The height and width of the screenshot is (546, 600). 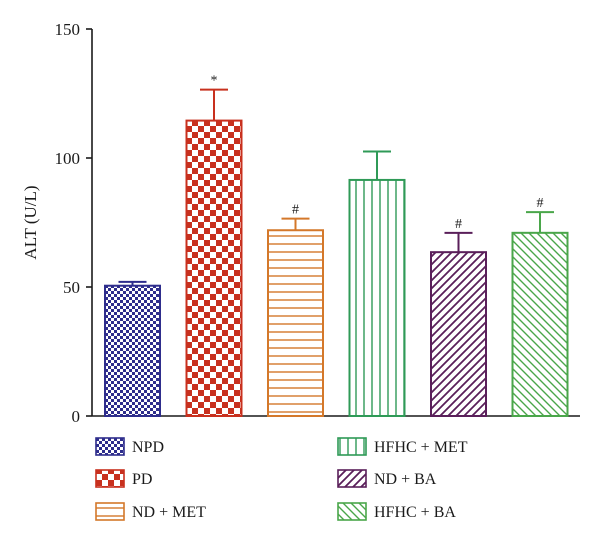 What do you see at coordinates (415, 512) in the screenshot?
I see `legend-label: HFHC + BA` at bounding box center [415, 512].